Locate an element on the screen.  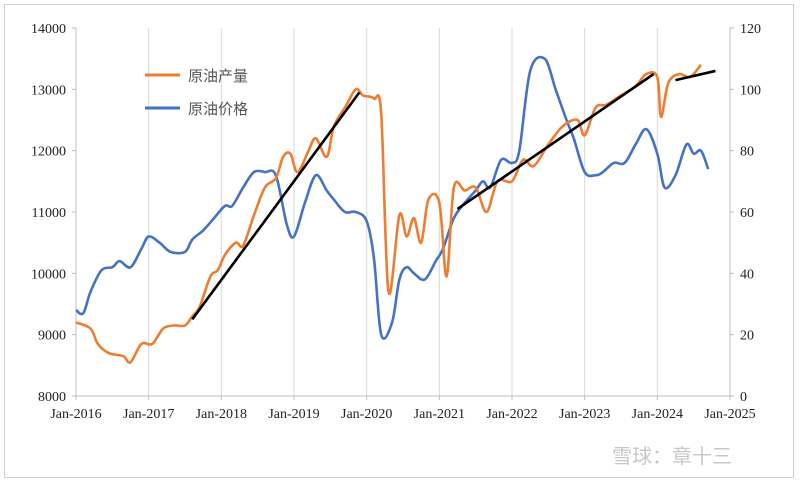
y-left-tick-label: 10000 is located at coordinates (48, 274).